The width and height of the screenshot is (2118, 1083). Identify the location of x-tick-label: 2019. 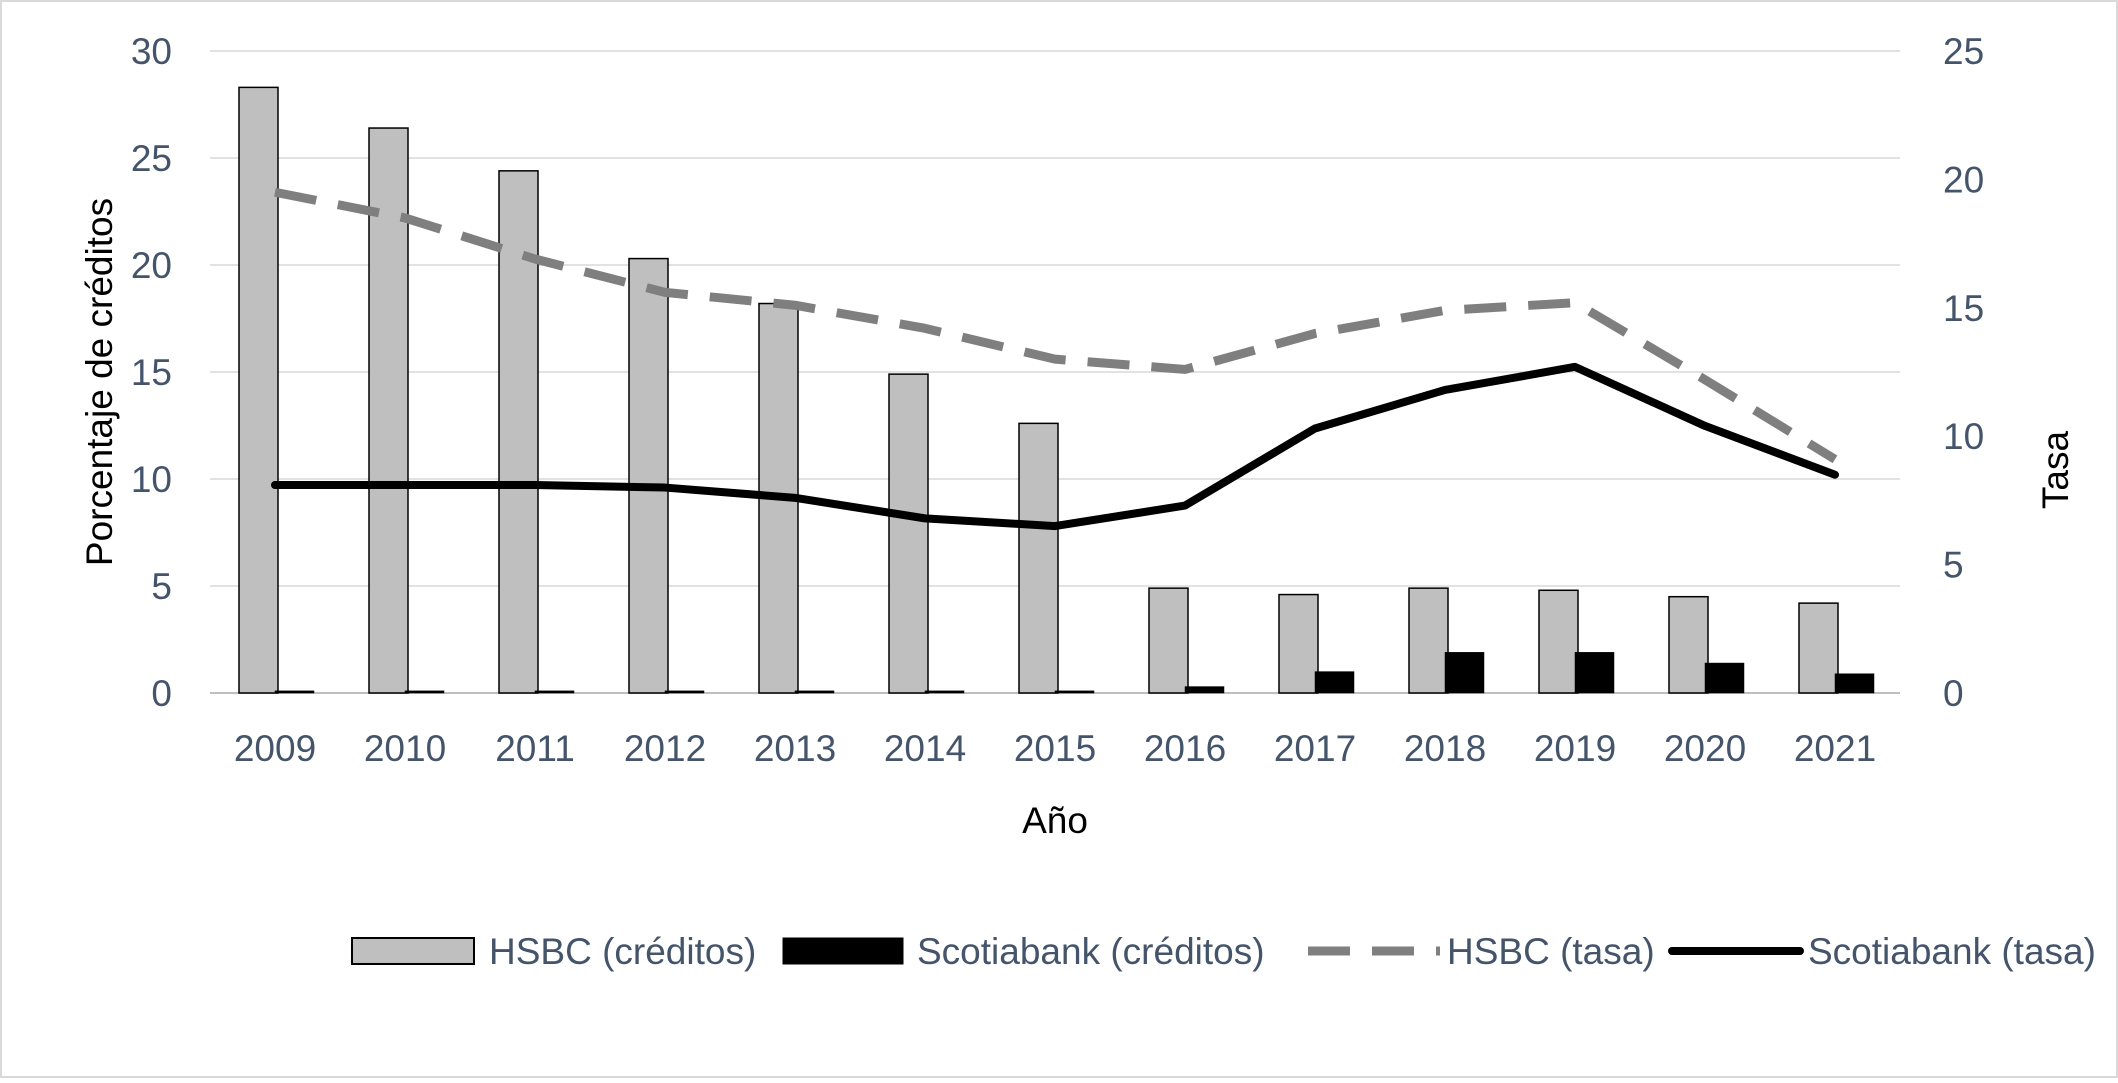
(1575, 748).